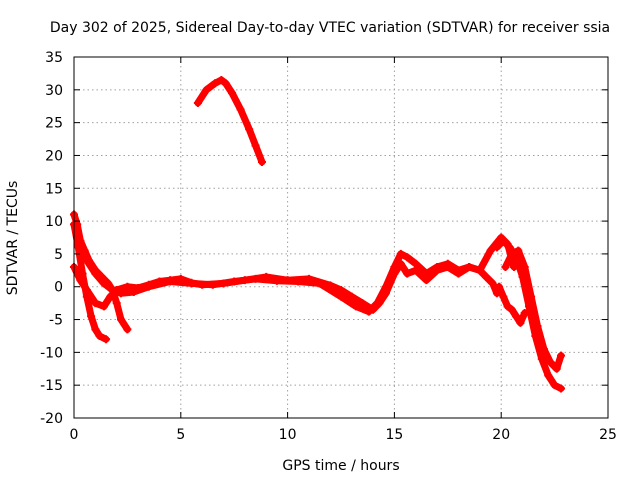 The height and width of the screenshot is (480, 640). Describe the element at coordinates (394, 435) in the screenshot. I see `x-tick-label: 15` at that location.